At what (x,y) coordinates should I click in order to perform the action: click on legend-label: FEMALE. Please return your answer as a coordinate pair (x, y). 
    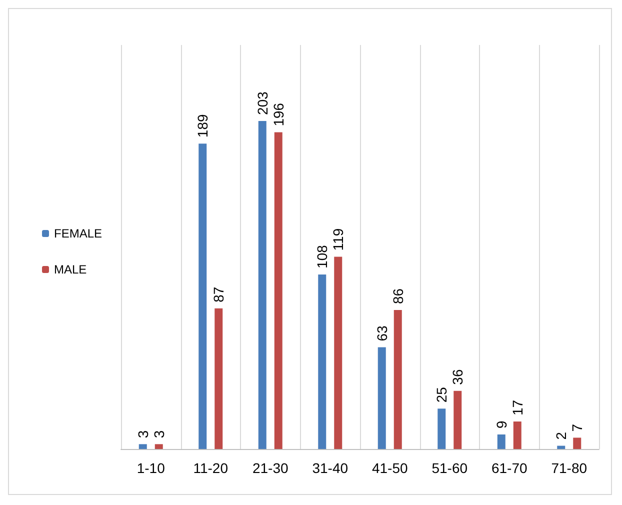
    Looking at the image, I should click on (78, 233).